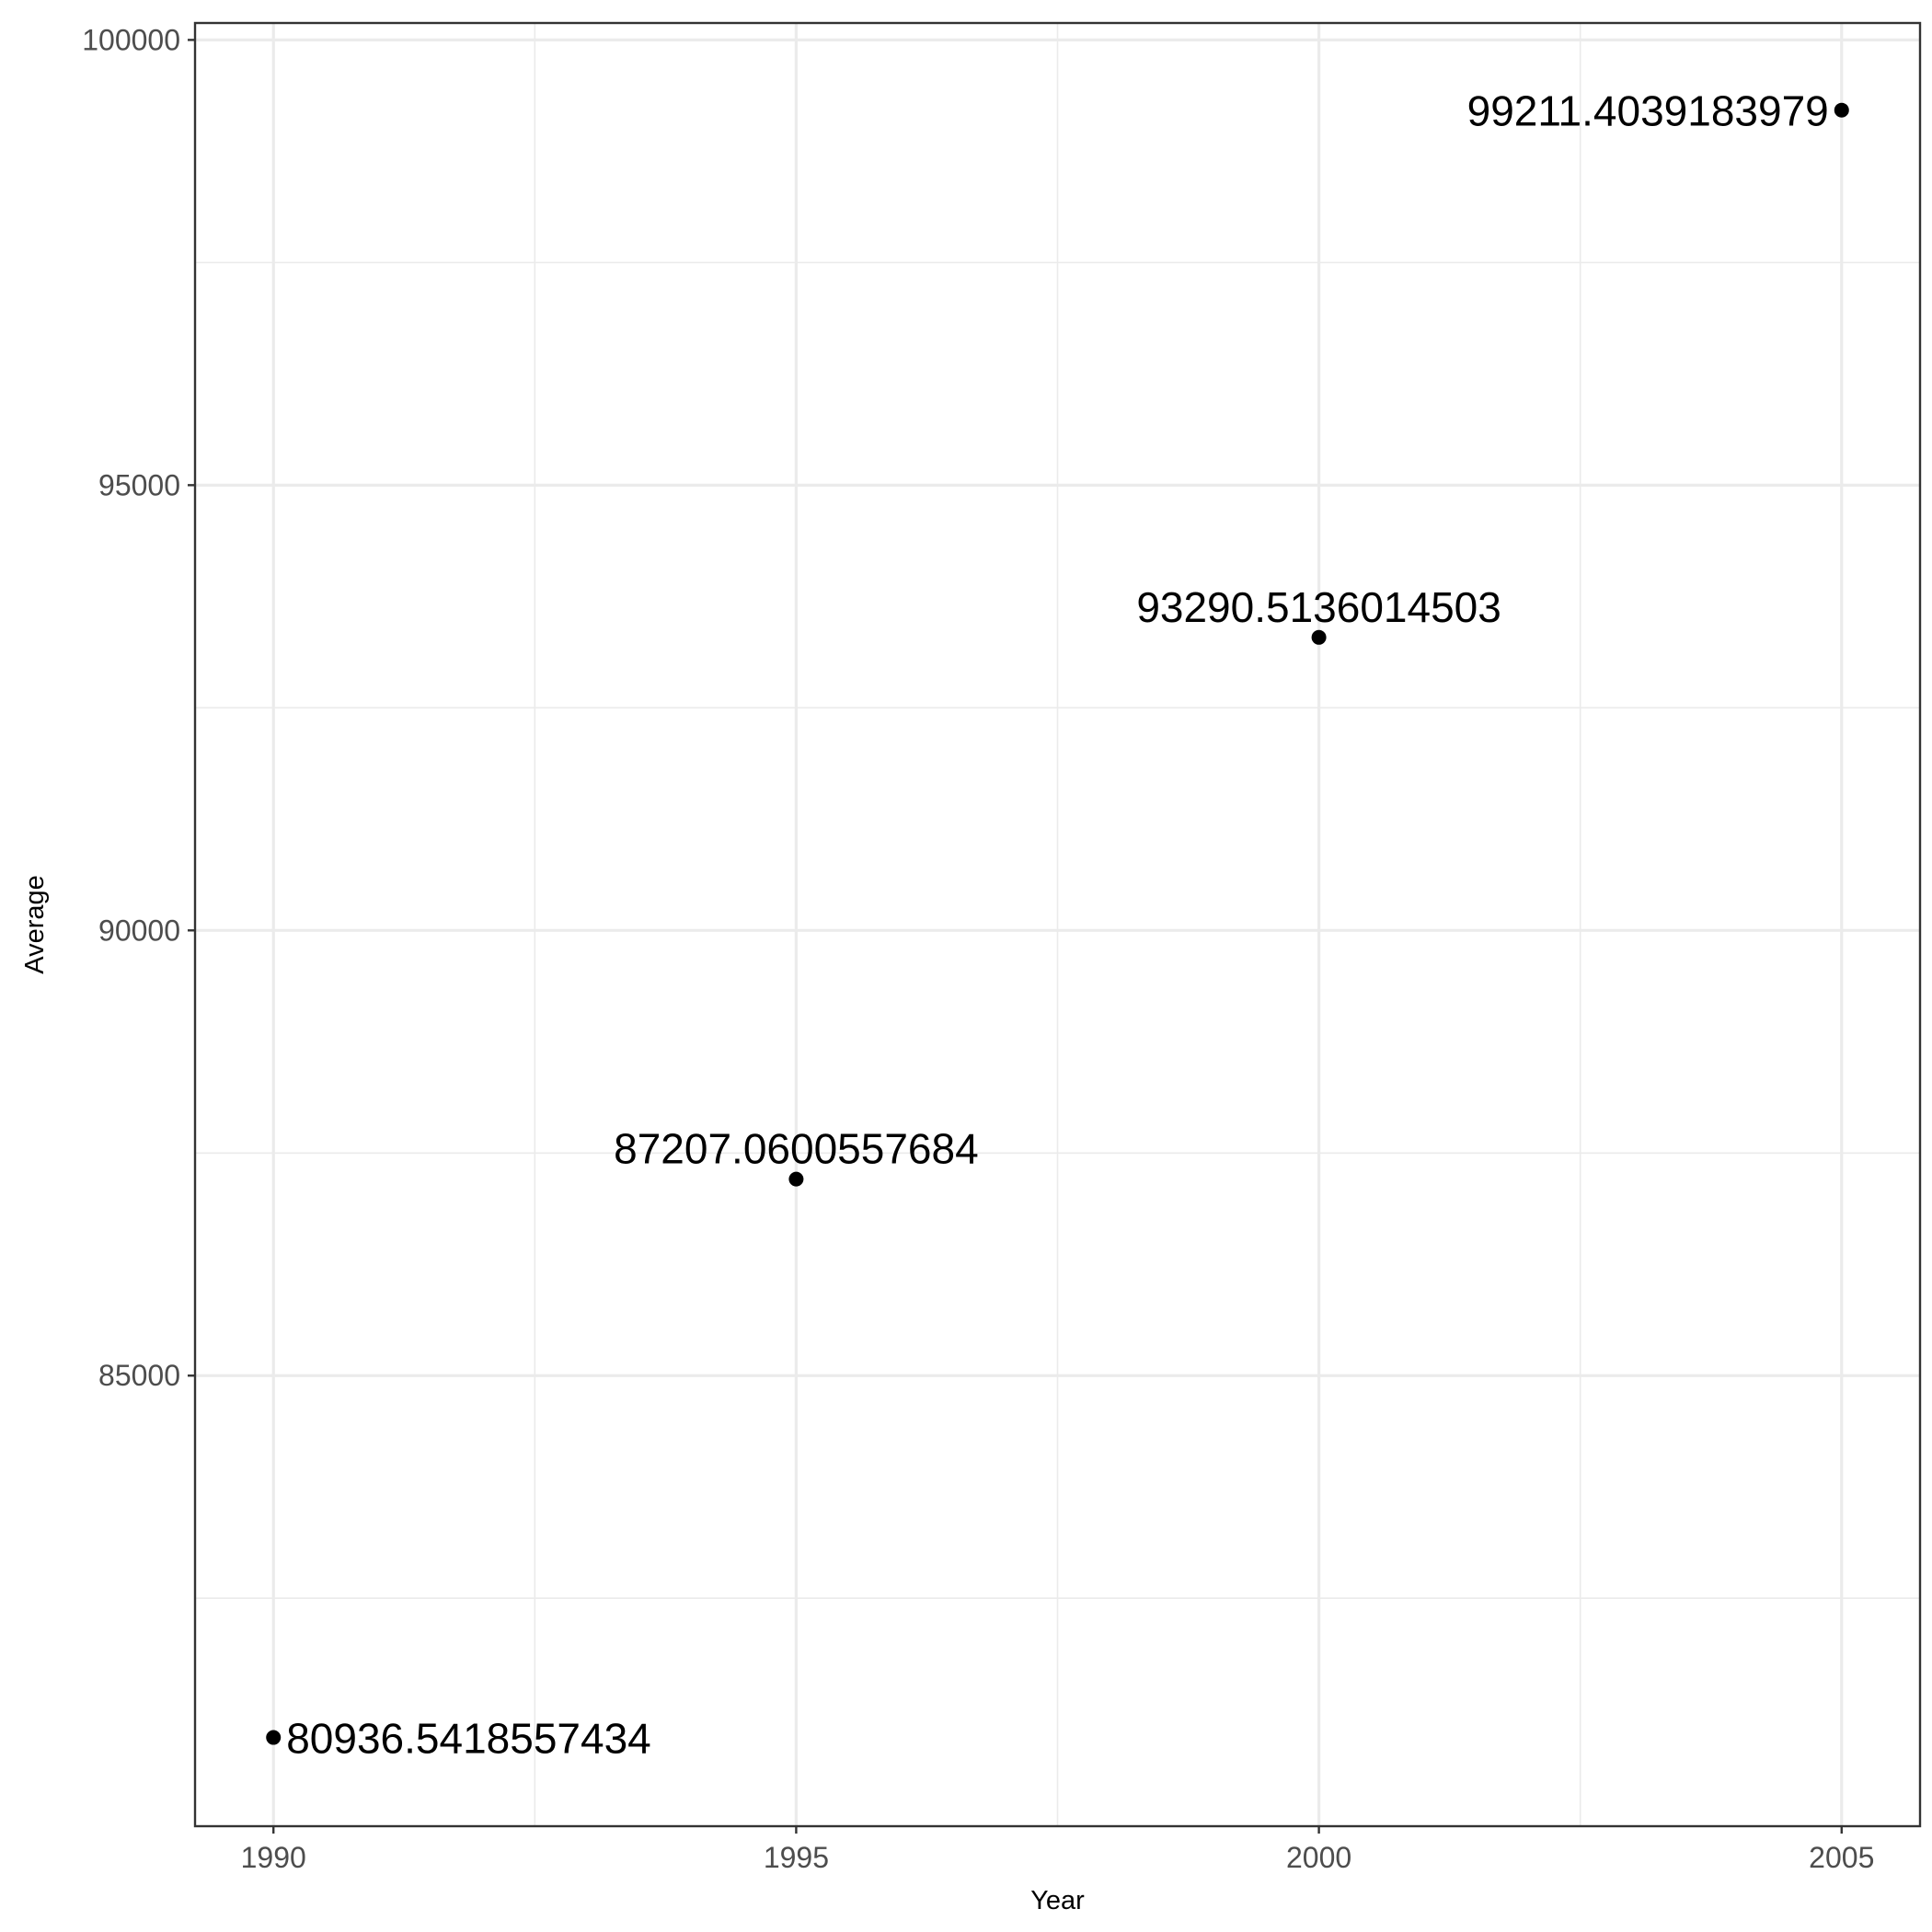  Describe the element at coordinates (1648, 111) in the screenshot. I see `data-label: 99211.4039183979` at that location.